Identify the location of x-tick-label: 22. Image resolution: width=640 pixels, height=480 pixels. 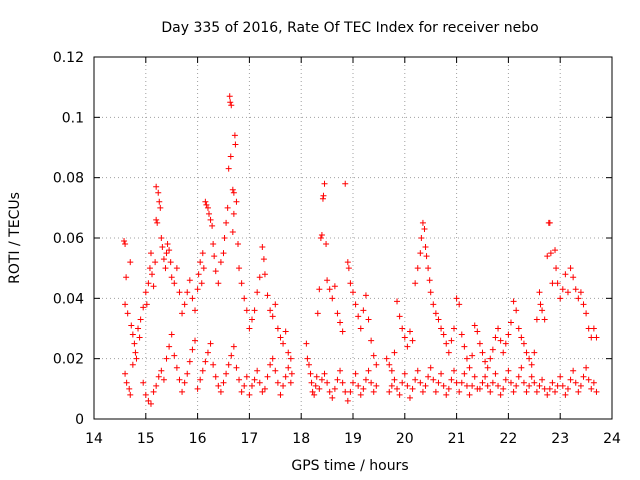
(508, 439).